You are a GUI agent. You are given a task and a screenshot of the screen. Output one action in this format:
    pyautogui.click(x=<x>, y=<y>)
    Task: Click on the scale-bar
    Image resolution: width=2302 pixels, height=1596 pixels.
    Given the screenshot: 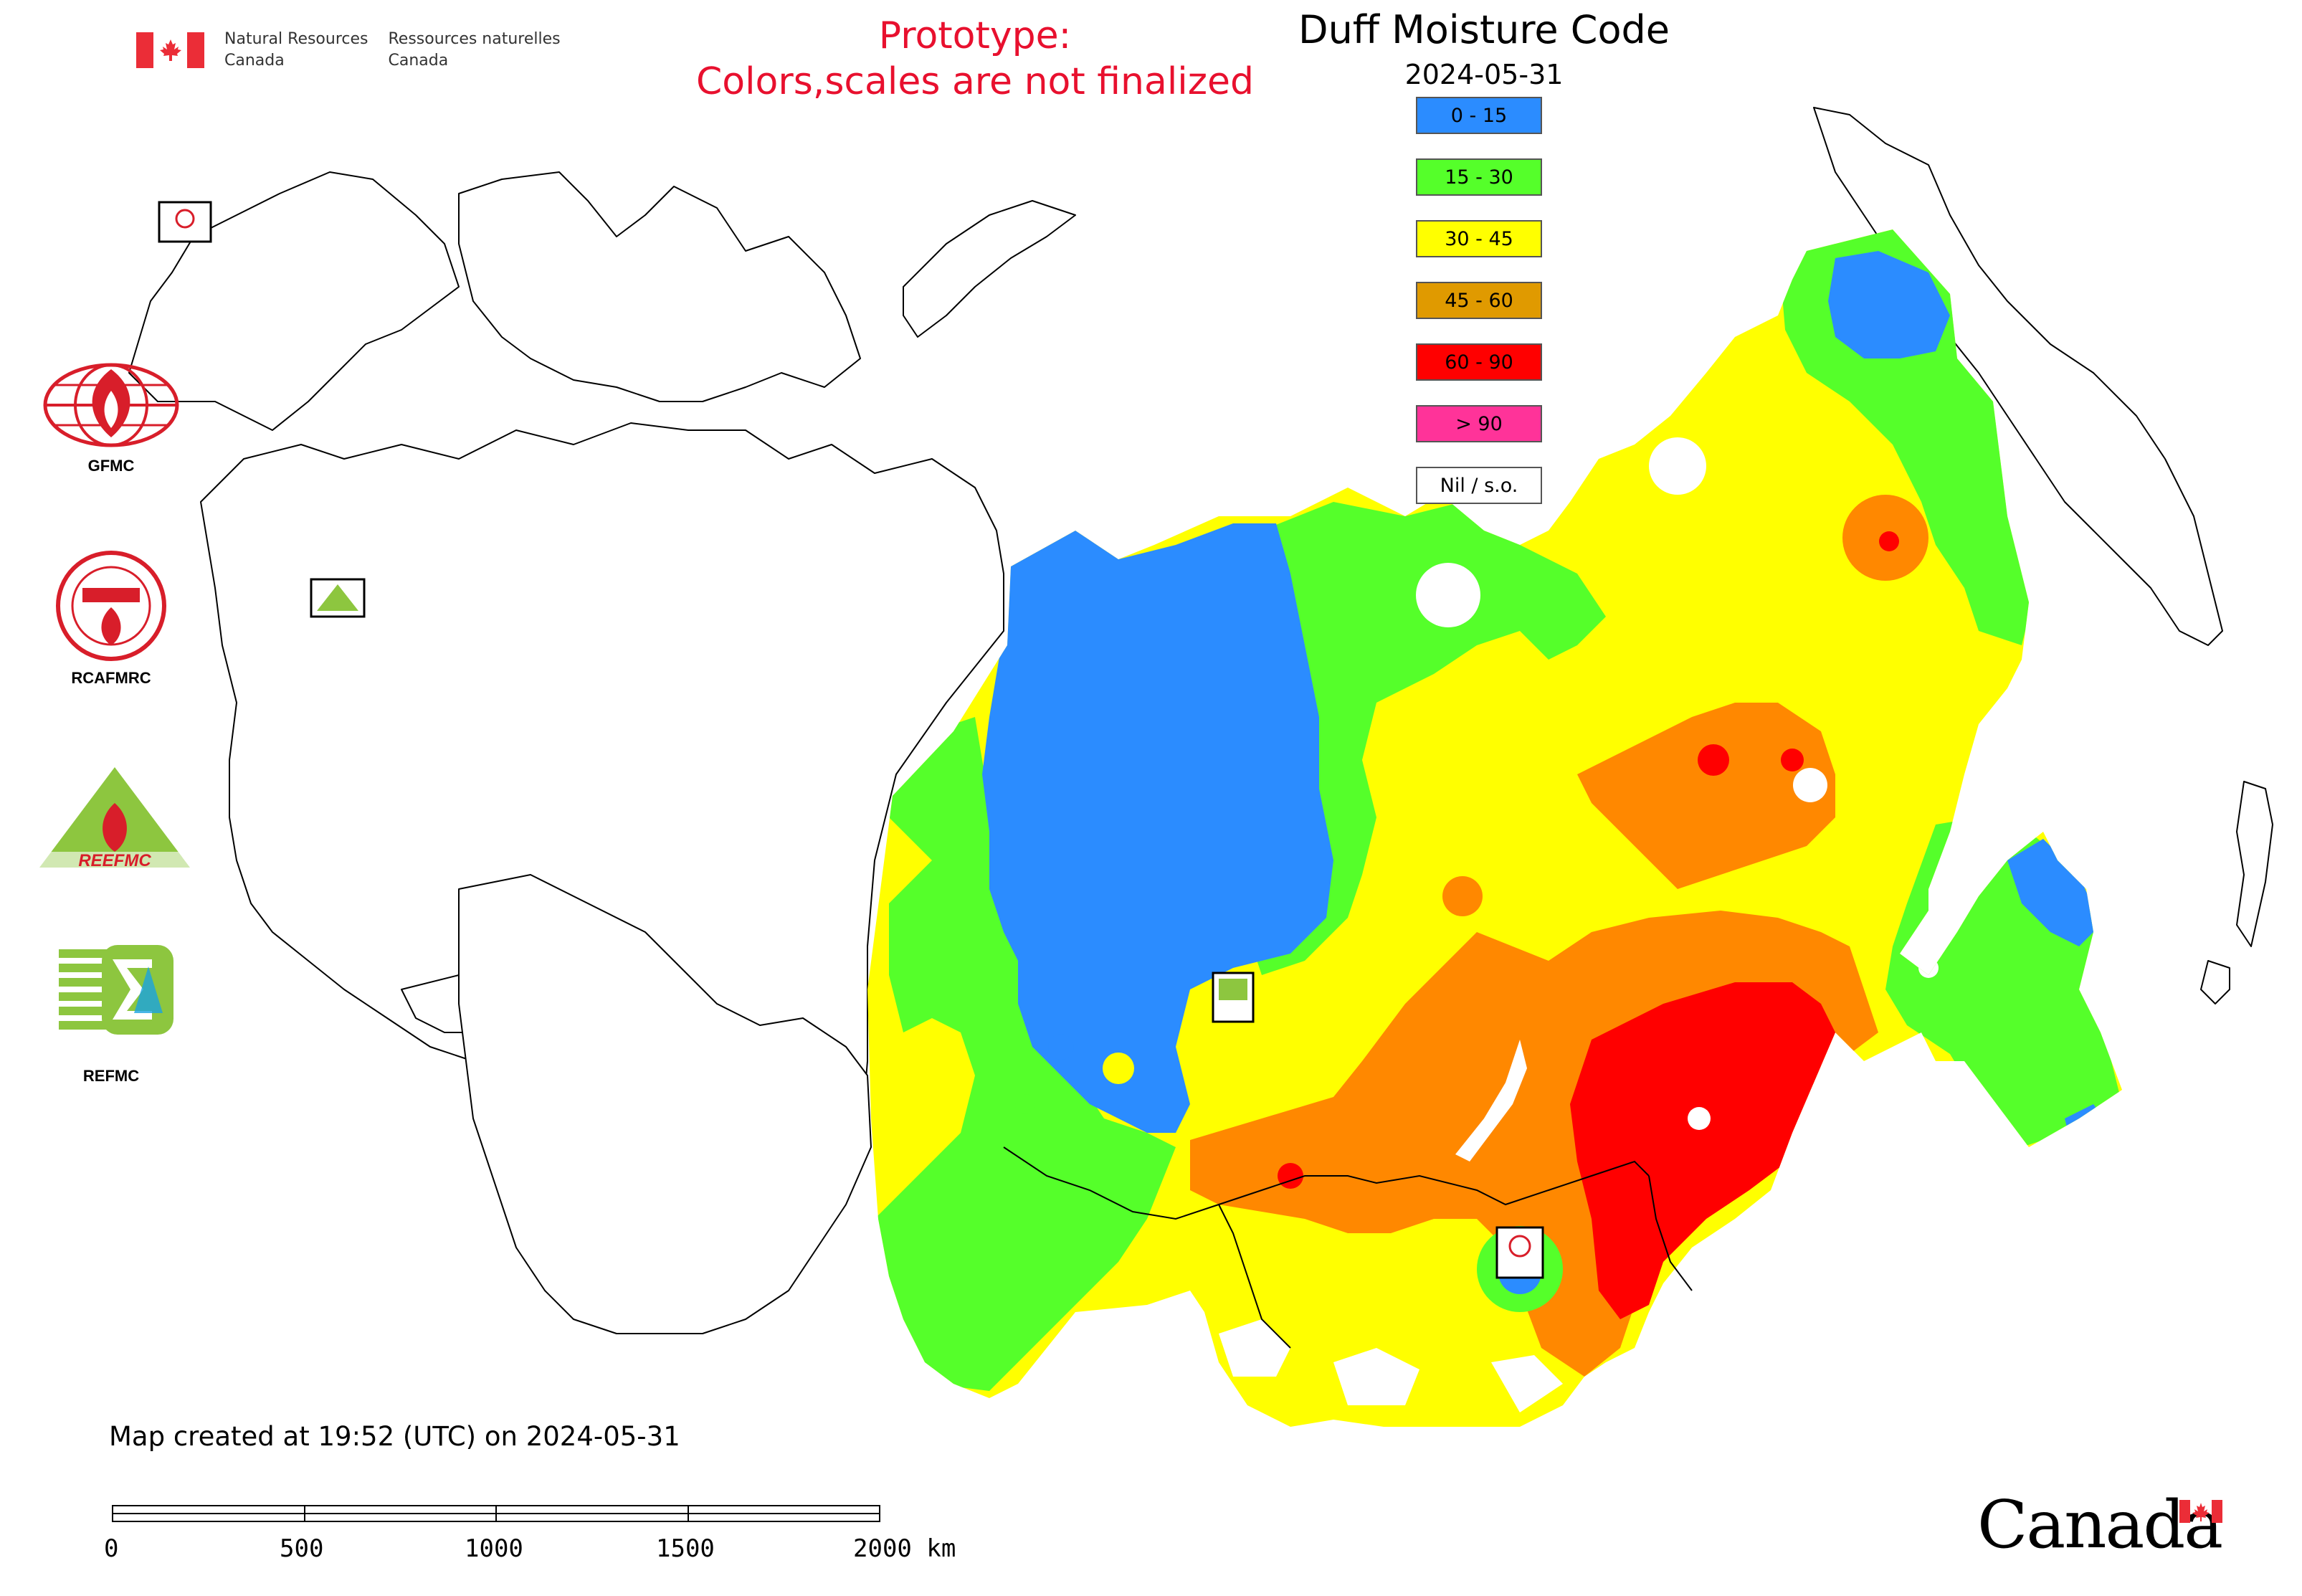 What is the action you would take?
    pyautogui.click(x=496, y=1513)
    